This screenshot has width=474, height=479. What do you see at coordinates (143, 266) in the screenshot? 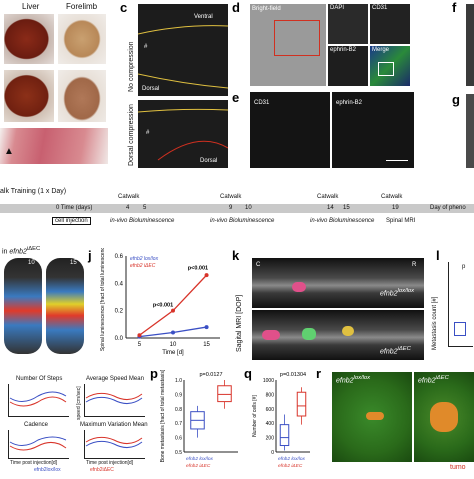
I see `j-legend-1: efnb2 iΔEC` at bounding box center [143, 266].